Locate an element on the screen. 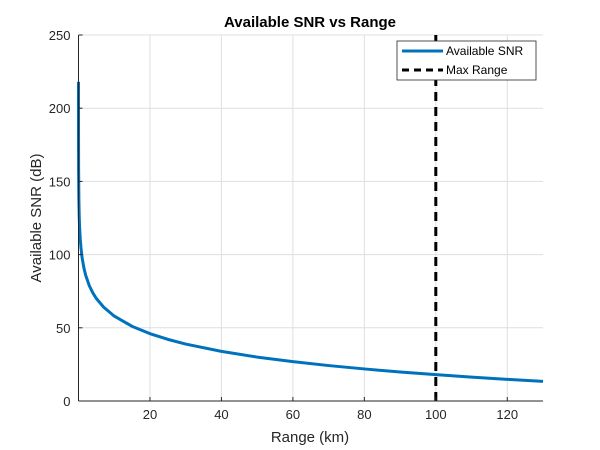 This screenshot has width=600, height=450. legend-box is located at coordinates (466, 60).